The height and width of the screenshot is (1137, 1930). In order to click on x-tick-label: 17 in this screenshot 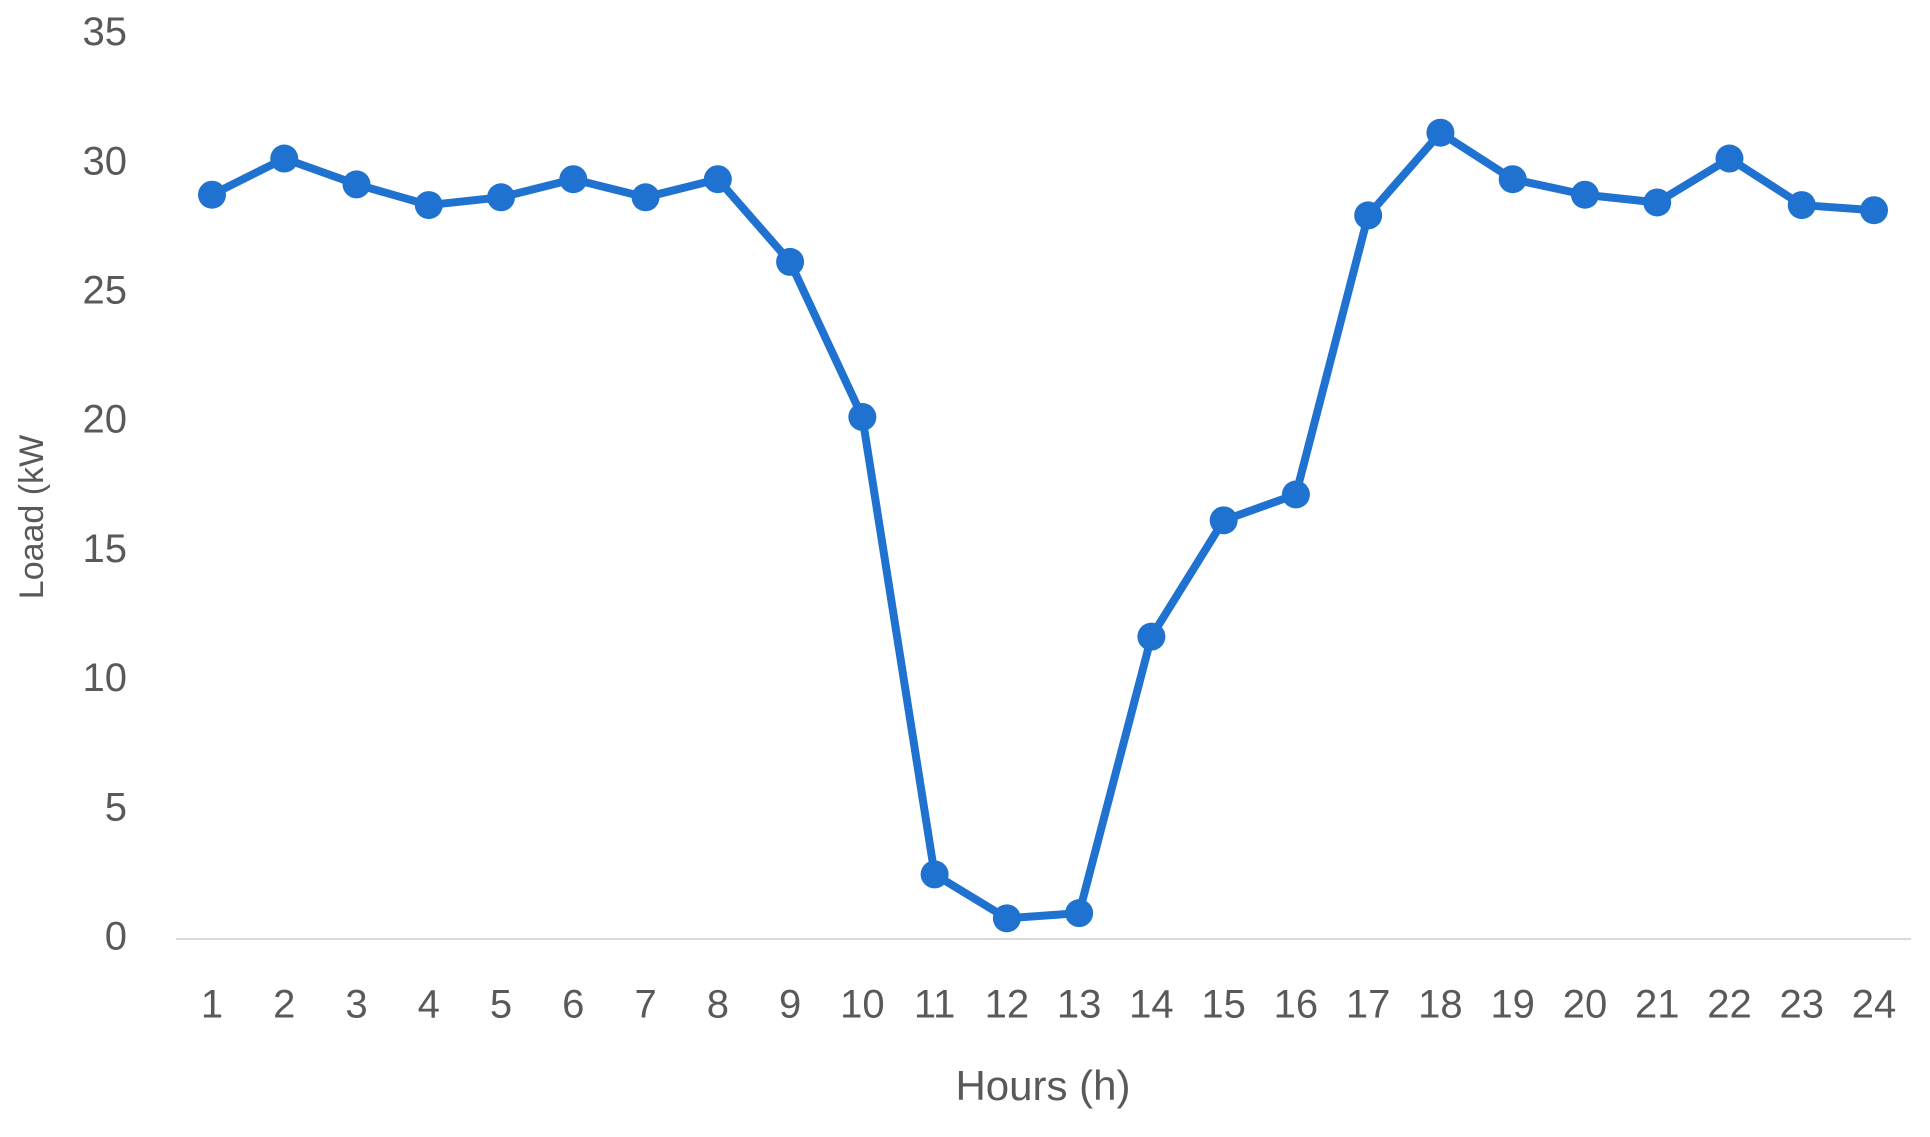, I will do `click(1368, 1005)`.